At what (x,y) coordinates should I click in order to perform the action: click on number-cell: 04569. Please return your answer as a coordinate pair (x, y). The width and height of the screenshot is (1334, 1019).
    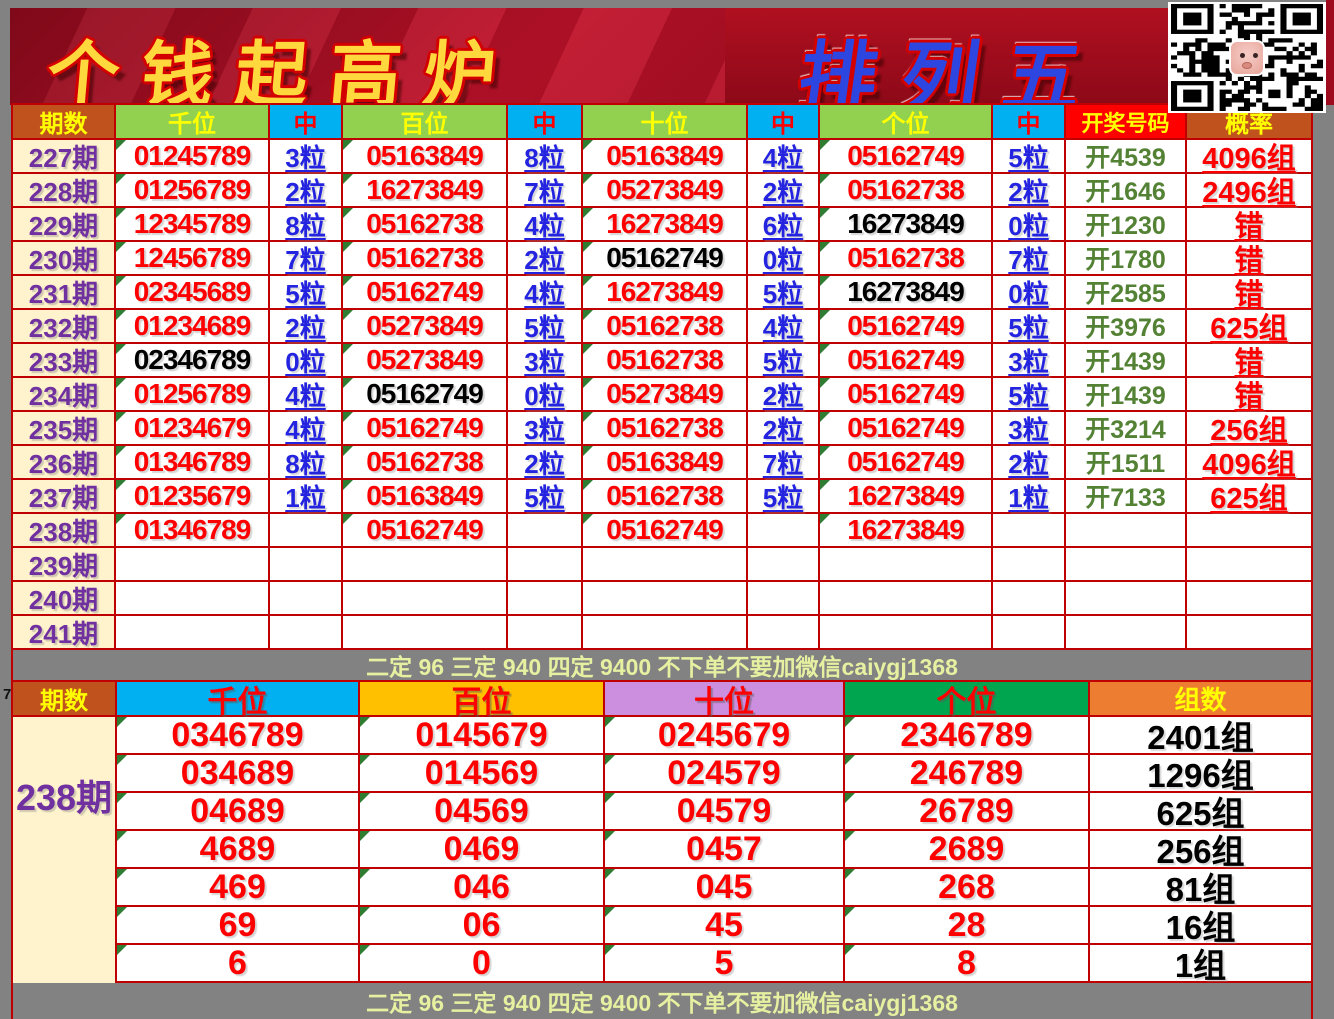
    Looking at the image, I should click on (482, 811).